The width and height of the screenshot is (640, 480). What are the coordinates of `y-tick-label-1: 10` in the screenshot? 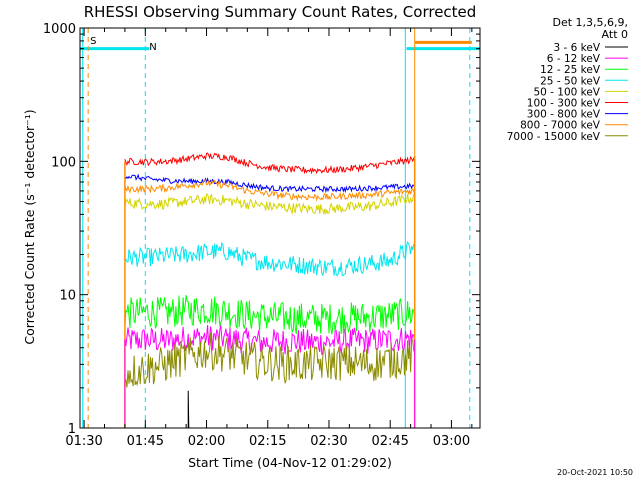 It's located at (67, 296).